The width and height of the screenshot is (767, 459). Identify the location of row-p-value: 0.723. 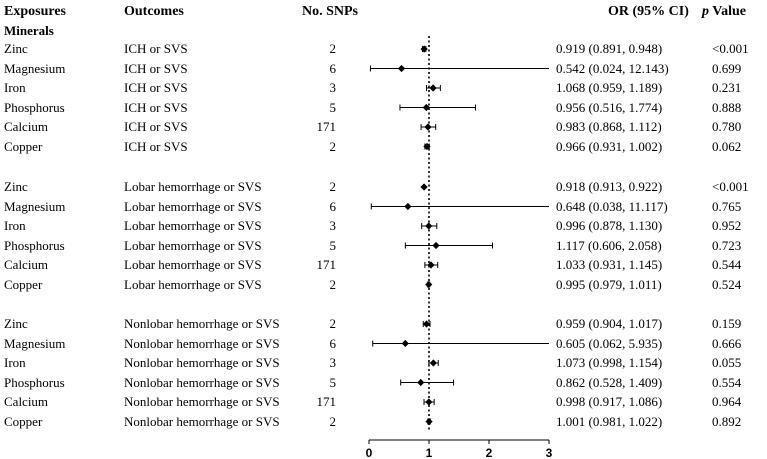
(727, 245).